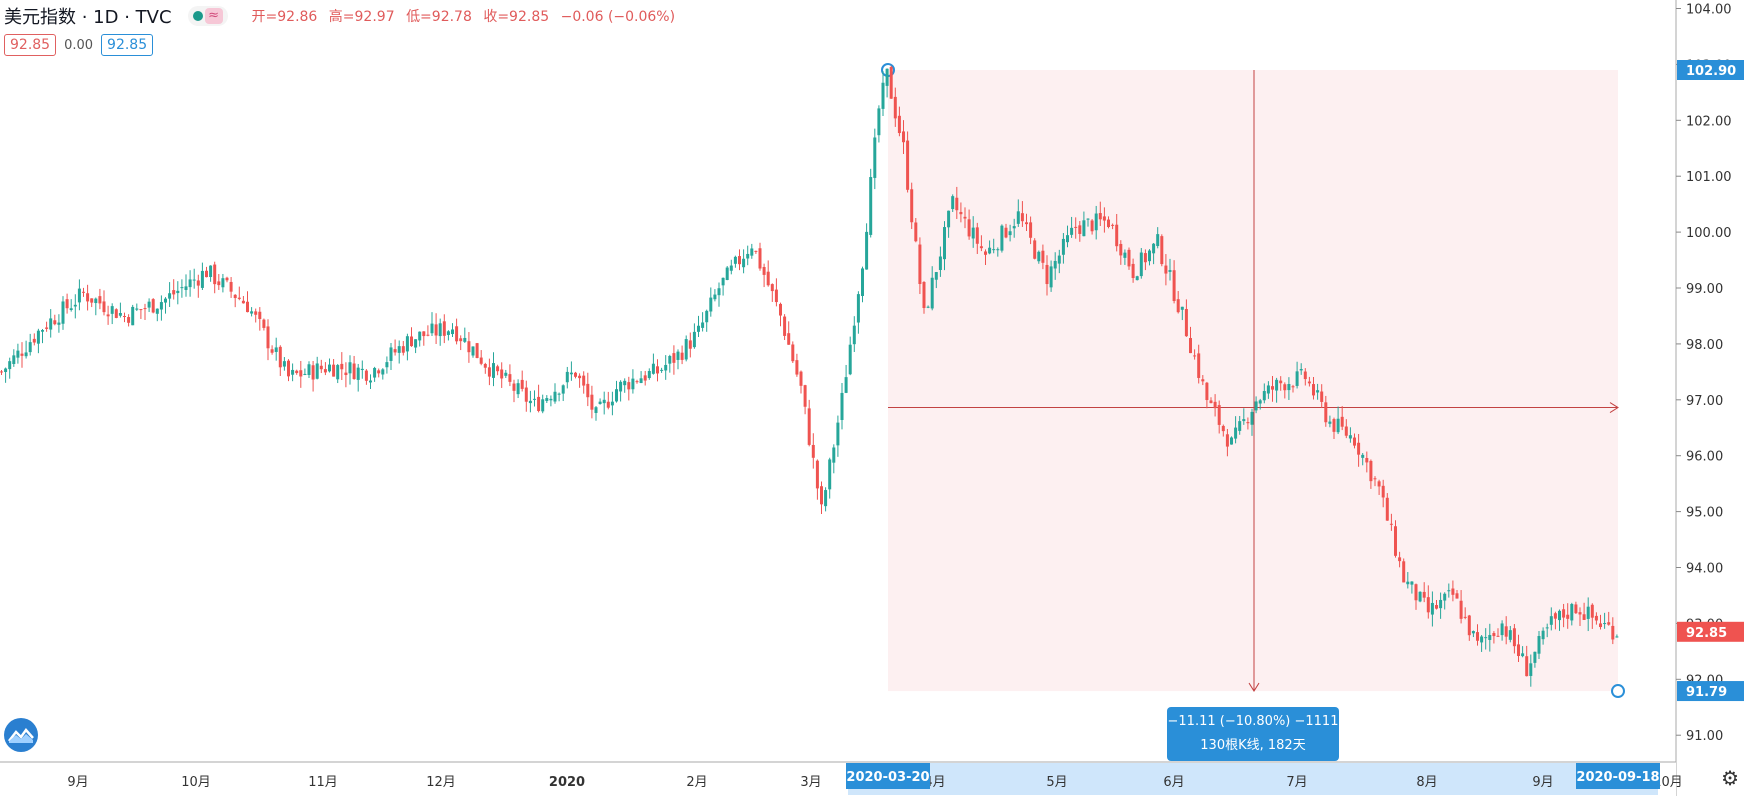 The height and width of the screenshot is (796, 1745). Describe the element at coordinates (197, 16) in the screenshot. I see `dot-icon` at that location.